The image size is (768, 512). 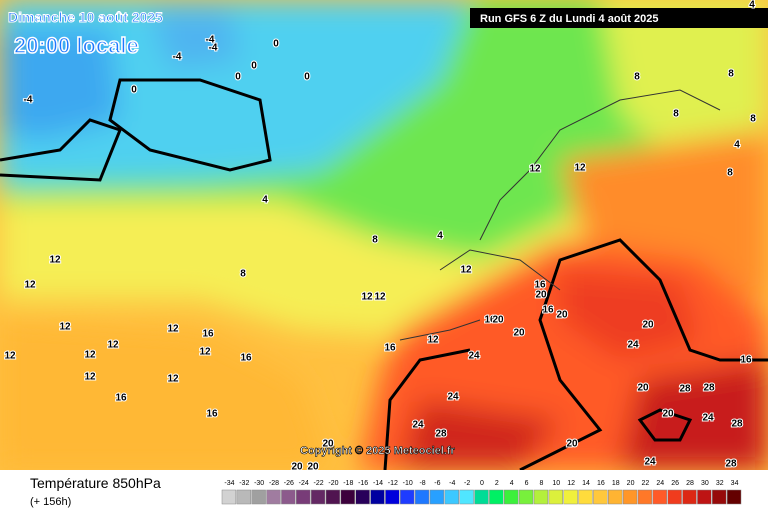 What do you see at coordinates (571, 483) in the screenshot?
I see `scale-label: 12` at bounding box center [571, 483].